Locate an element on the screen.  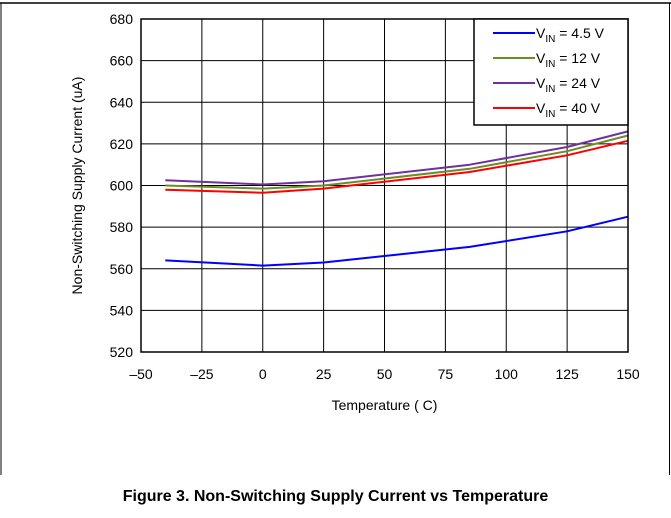
x-tick-label: 100 is located at coordinates (507, 374).